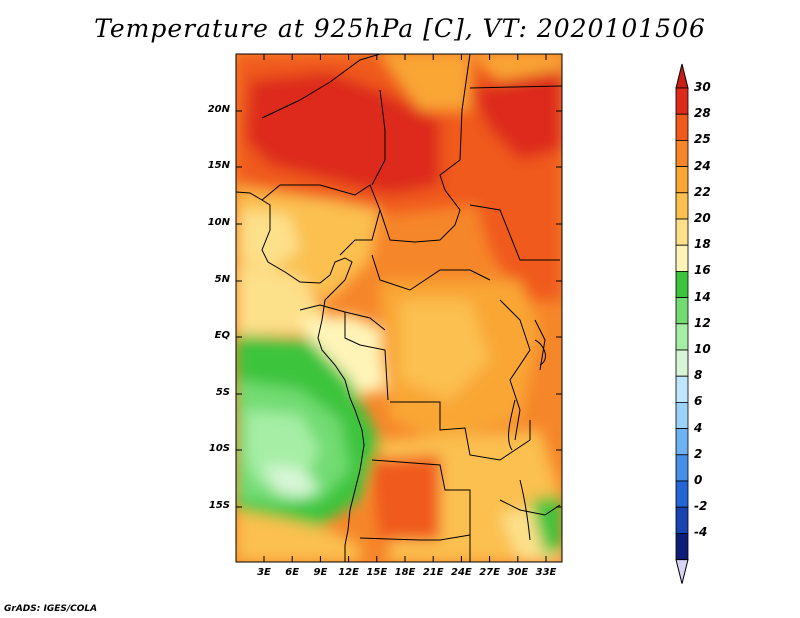  I want to click on colorbar-label: 22, so click(702, 191).